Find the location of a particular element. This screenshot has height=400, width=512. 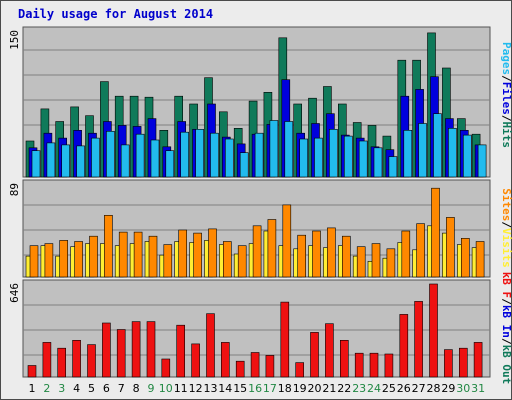

day-label-30: 30 is located at coordinates (463, 388).